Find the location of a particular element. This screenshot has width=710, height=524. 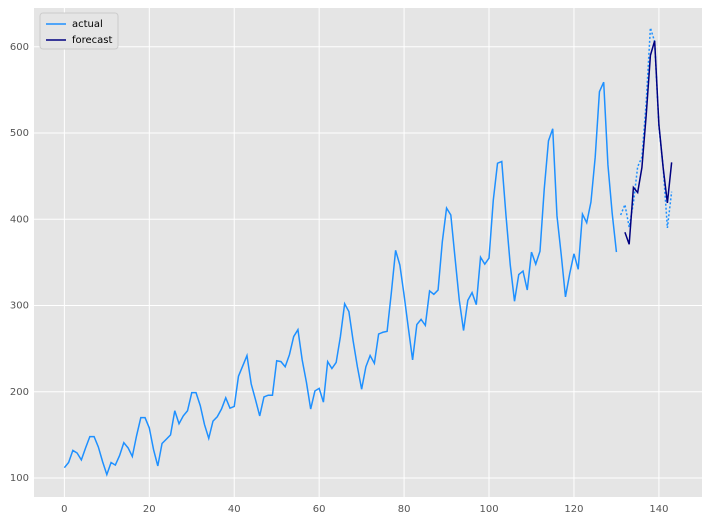

x-tick-label: 0 is located at coordinates (64, 509).